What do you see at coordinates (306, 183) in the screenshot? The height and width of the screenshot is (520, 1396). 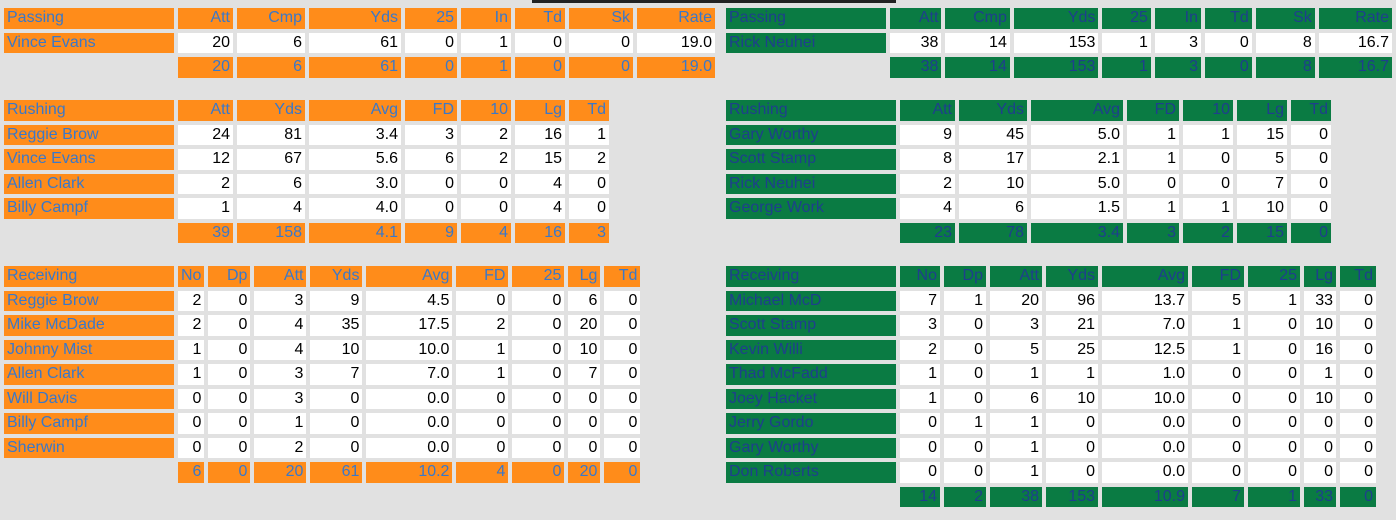 I see `player-row: Allen Clark 2 6 3.0 0 0 4 0` at bounding box center [306, 183].